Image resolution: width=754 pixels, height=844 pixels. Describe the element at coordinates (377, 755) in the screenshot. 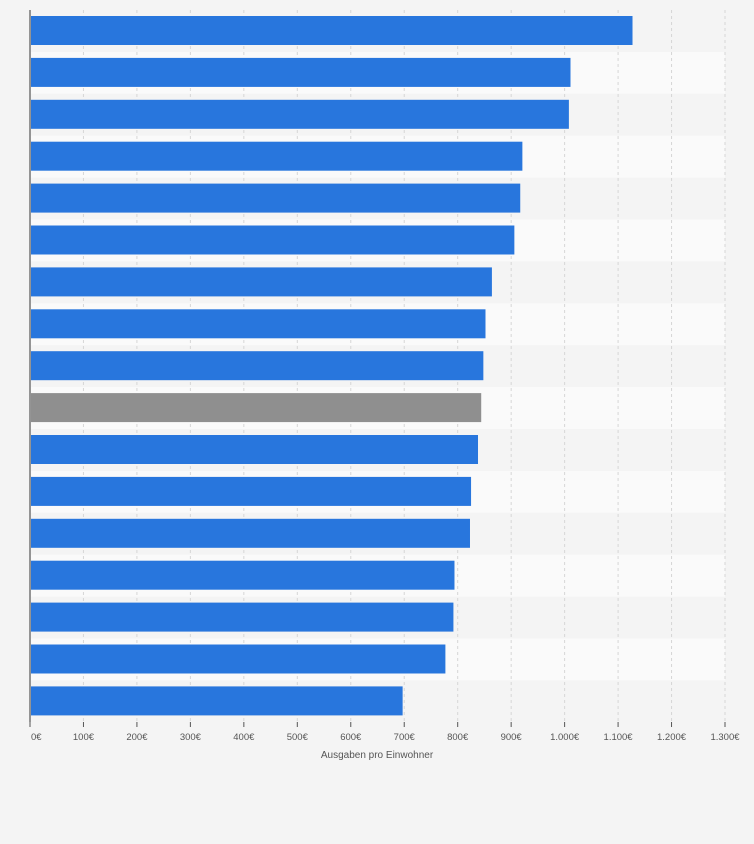

I see `x-axis-label: Ausgaben pro Einwohner` at that location.